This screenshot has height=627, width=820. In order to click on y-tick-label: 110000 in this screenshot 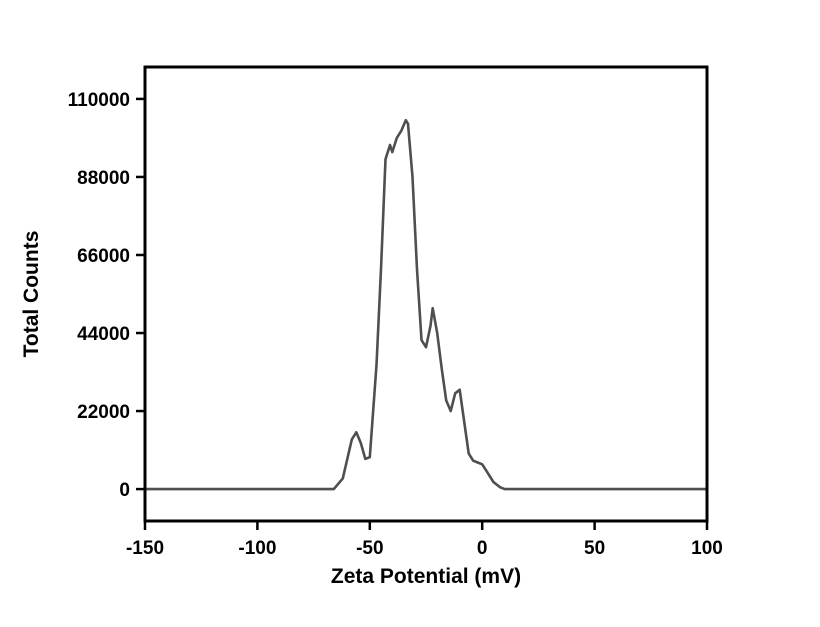, I will do `click(99, 100)`.